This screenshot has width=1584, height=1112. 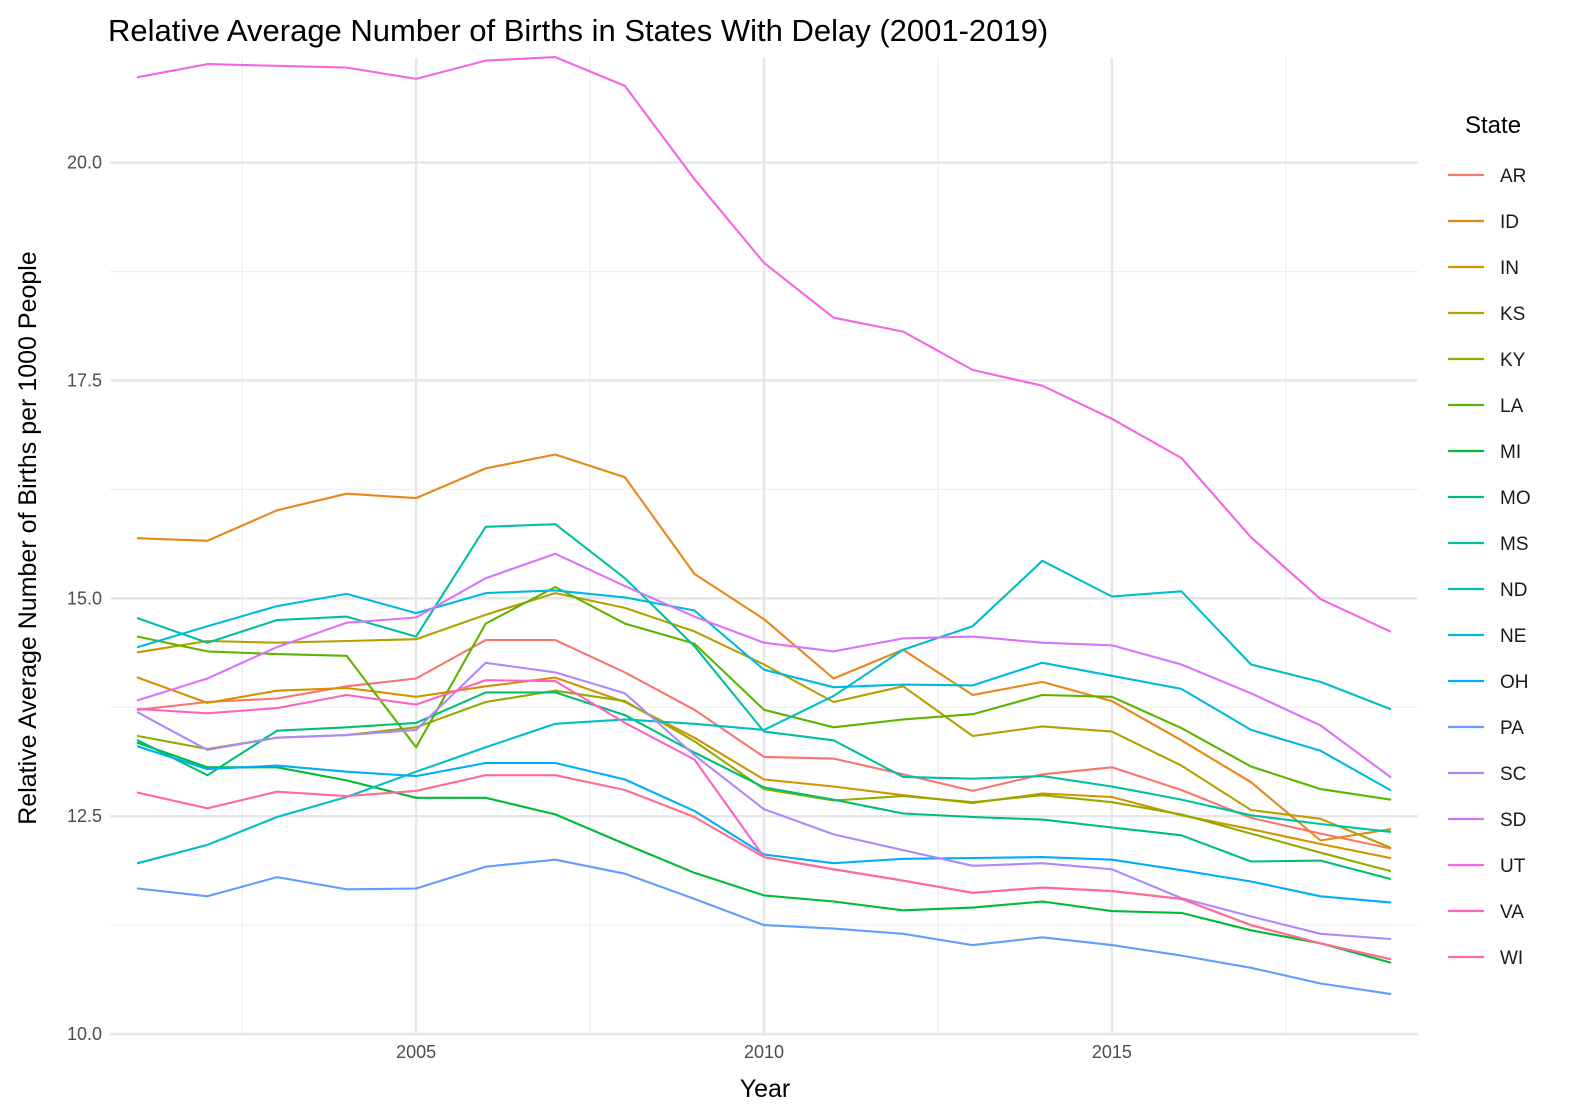 I want to click on x-tick-label: 2005, so click(x=416, y=1052).